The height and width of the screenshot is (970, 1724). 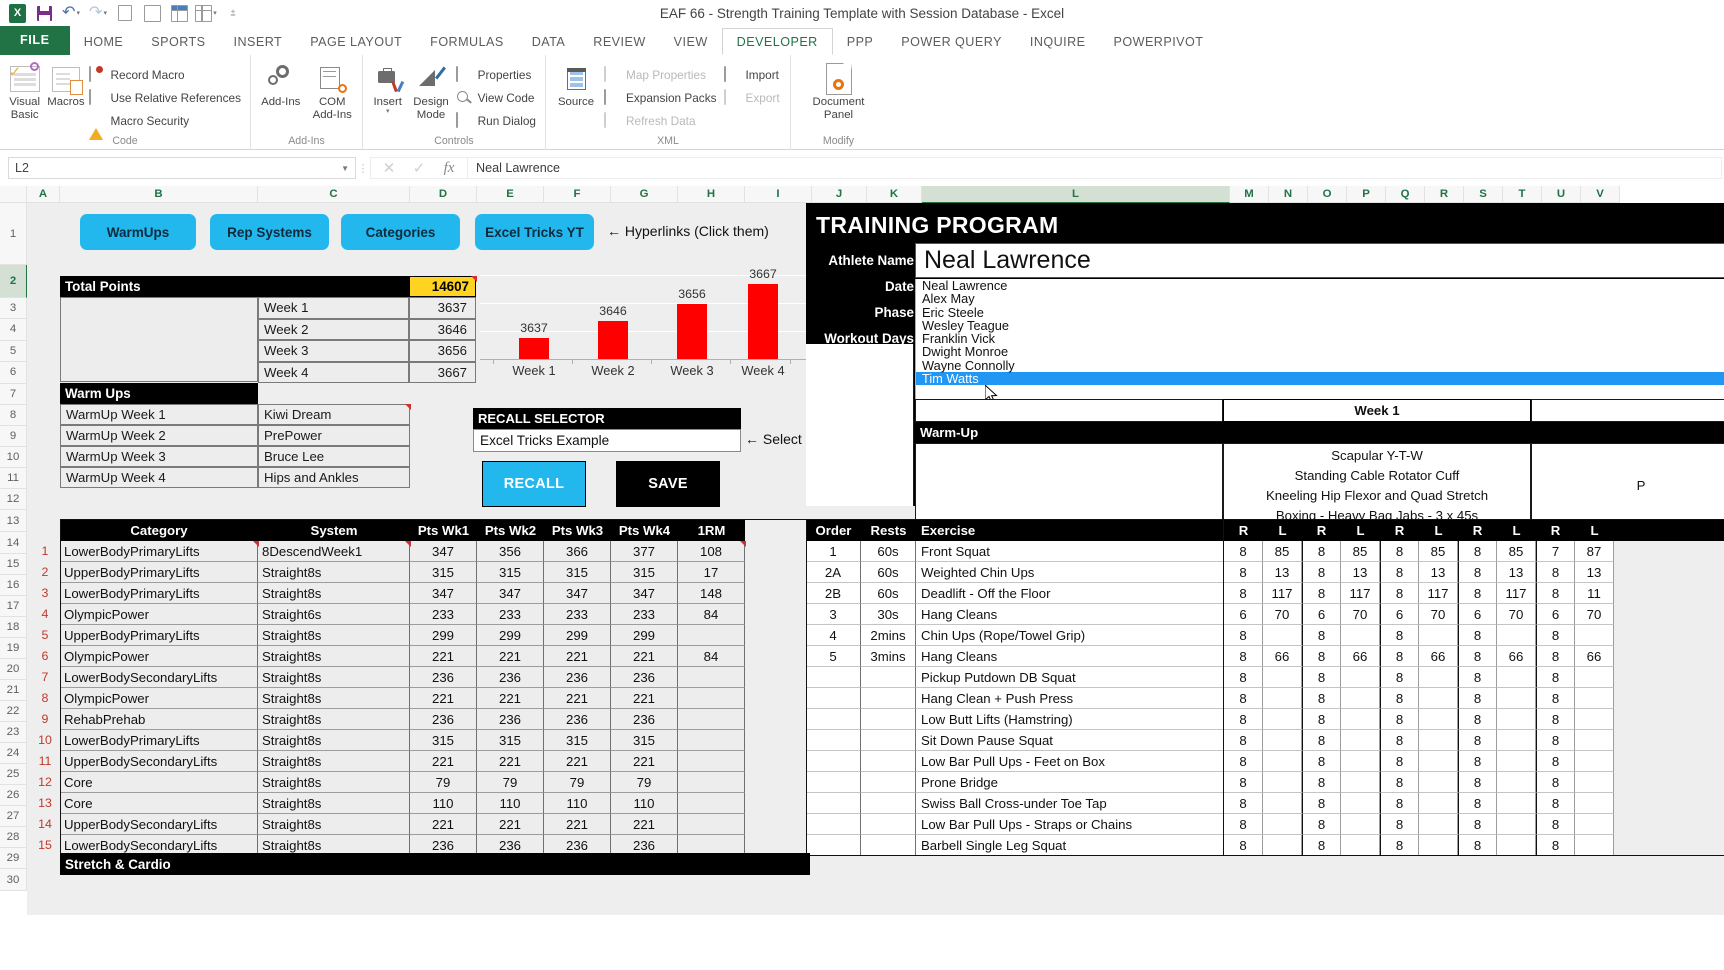 What do you see at coordinates (356, 42) in the screenshot?
I see `tab-page-layout: PAGE LAYOUT` at bounding box center [356, 42].